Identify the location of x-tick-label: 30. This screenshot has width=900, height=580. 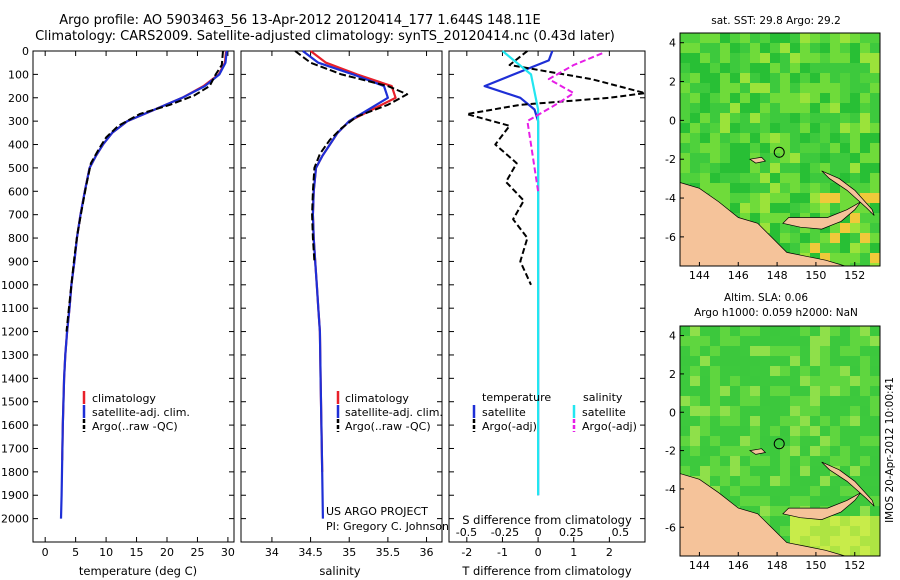
(228, 552).